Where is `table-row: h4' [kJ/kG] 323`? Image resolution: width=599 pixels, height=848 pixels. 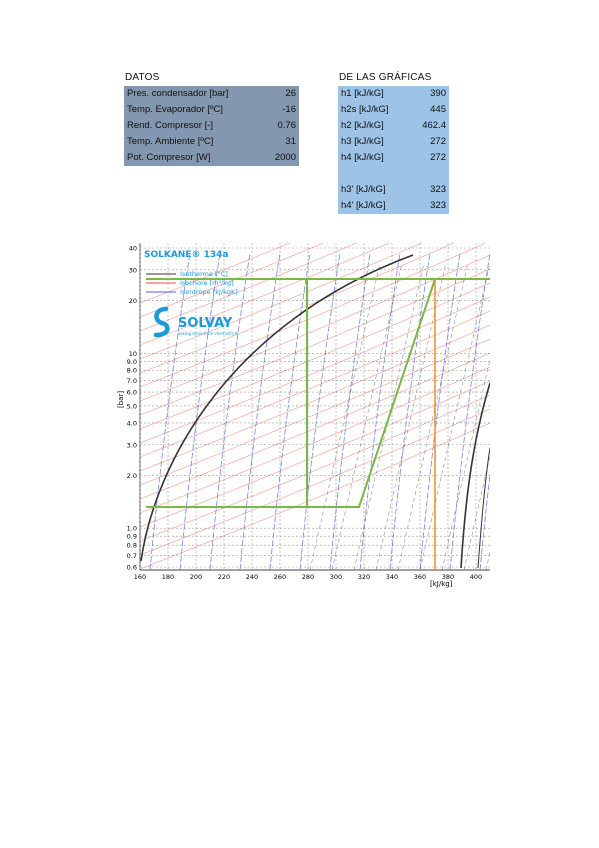 table-row: h4' [kJ/kG] 323 is located at coordinates (393, 206).